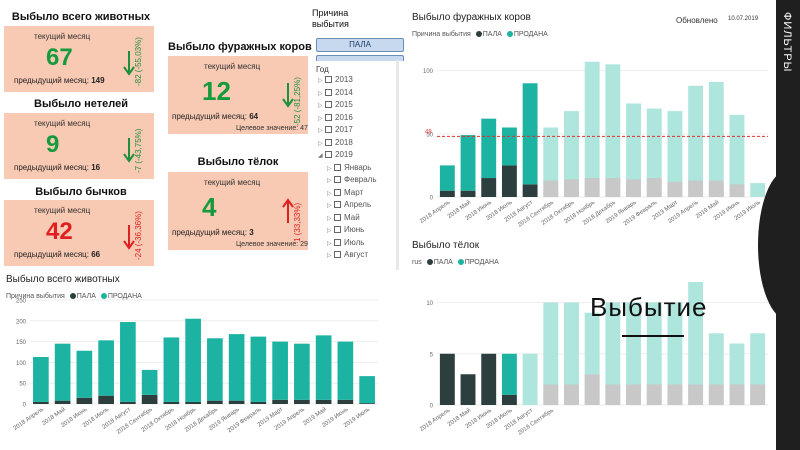  I want to click on month-item-7: ▷ Август, so click(347, 255).